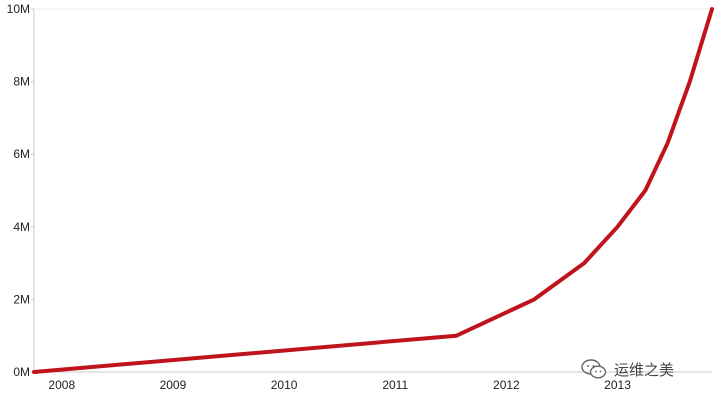  Describe the element at coordinates (18, 9) in the screenshot. I see `y-tick-label: 10M` at that location.